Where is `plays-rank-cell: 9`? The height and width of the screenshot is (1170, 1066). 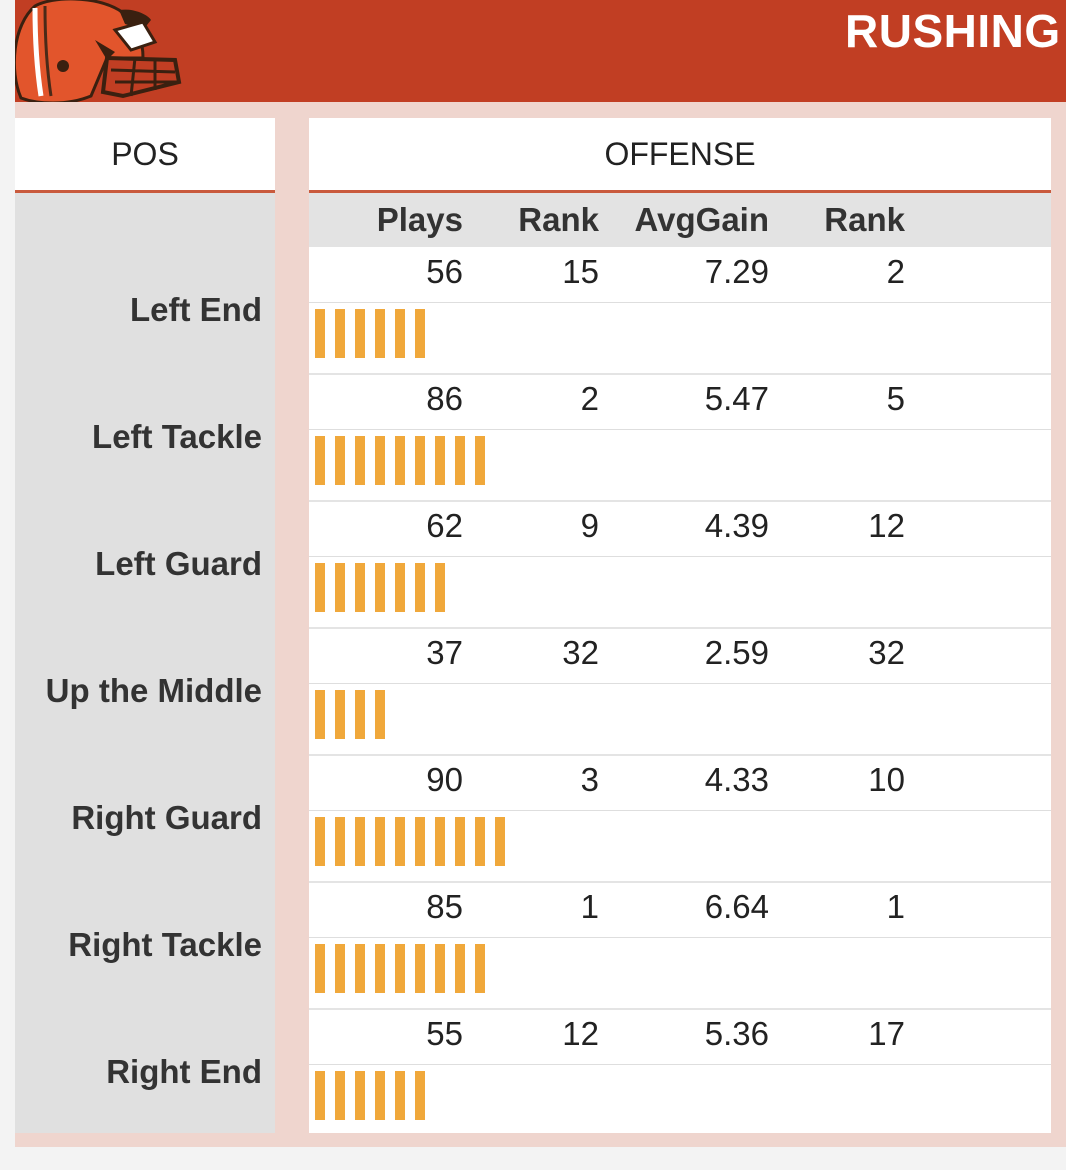 plays-rank-cell: 9 is located at coordinates (589, 525).